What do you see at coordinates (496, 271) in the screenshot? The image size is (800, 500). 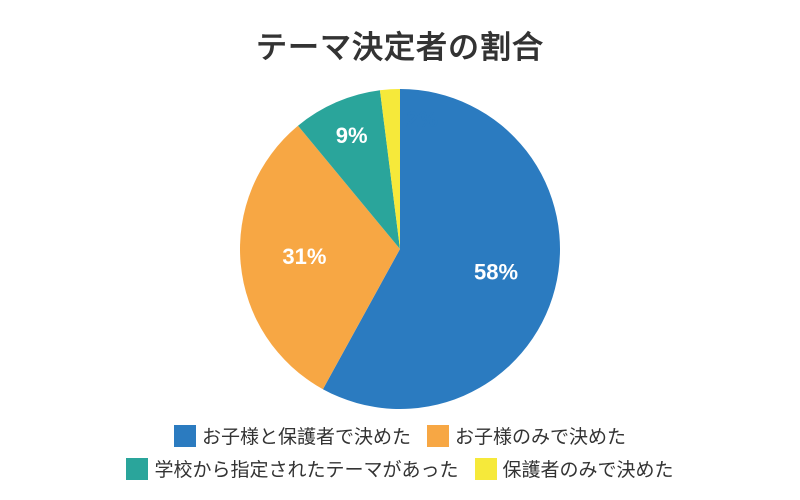 I see `pie-label-parent-and-child: 58%` at bounding box center [496, 271].